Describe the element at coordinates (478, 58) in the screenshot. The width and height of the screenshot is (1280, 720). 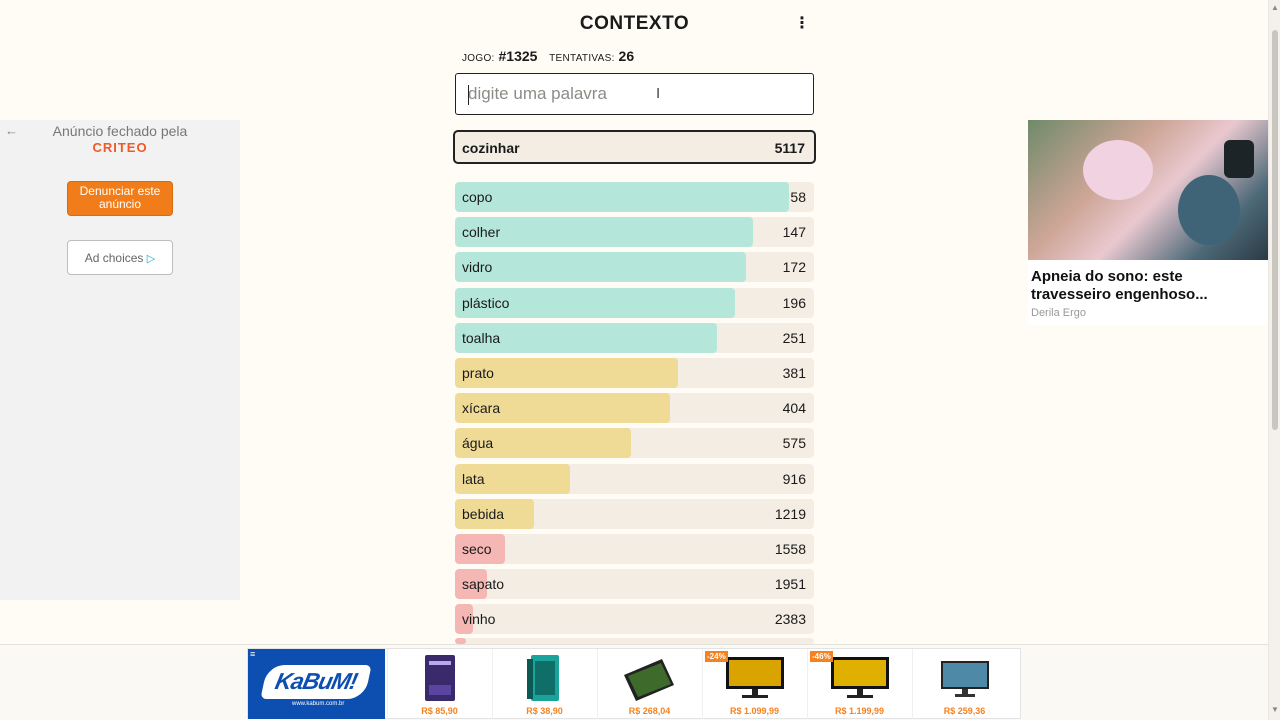
I see `game-label: JOGO:` at that location.